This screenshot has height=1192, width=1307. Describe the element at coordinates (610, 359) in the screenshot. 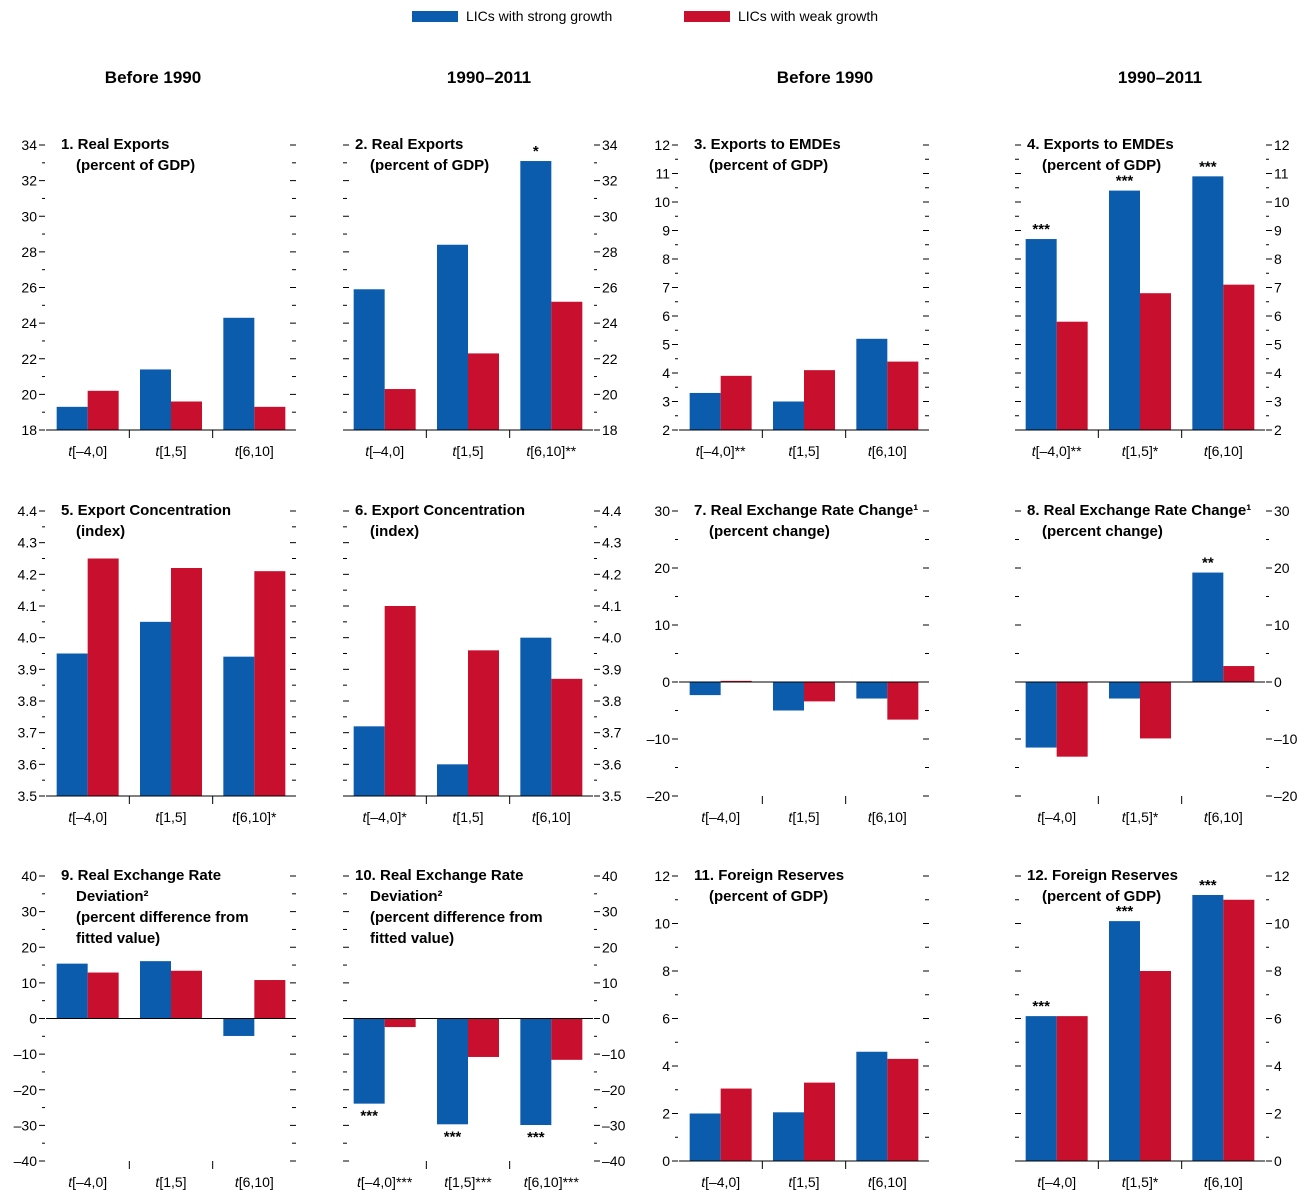

I see `y-tick-label: 22` at that location.